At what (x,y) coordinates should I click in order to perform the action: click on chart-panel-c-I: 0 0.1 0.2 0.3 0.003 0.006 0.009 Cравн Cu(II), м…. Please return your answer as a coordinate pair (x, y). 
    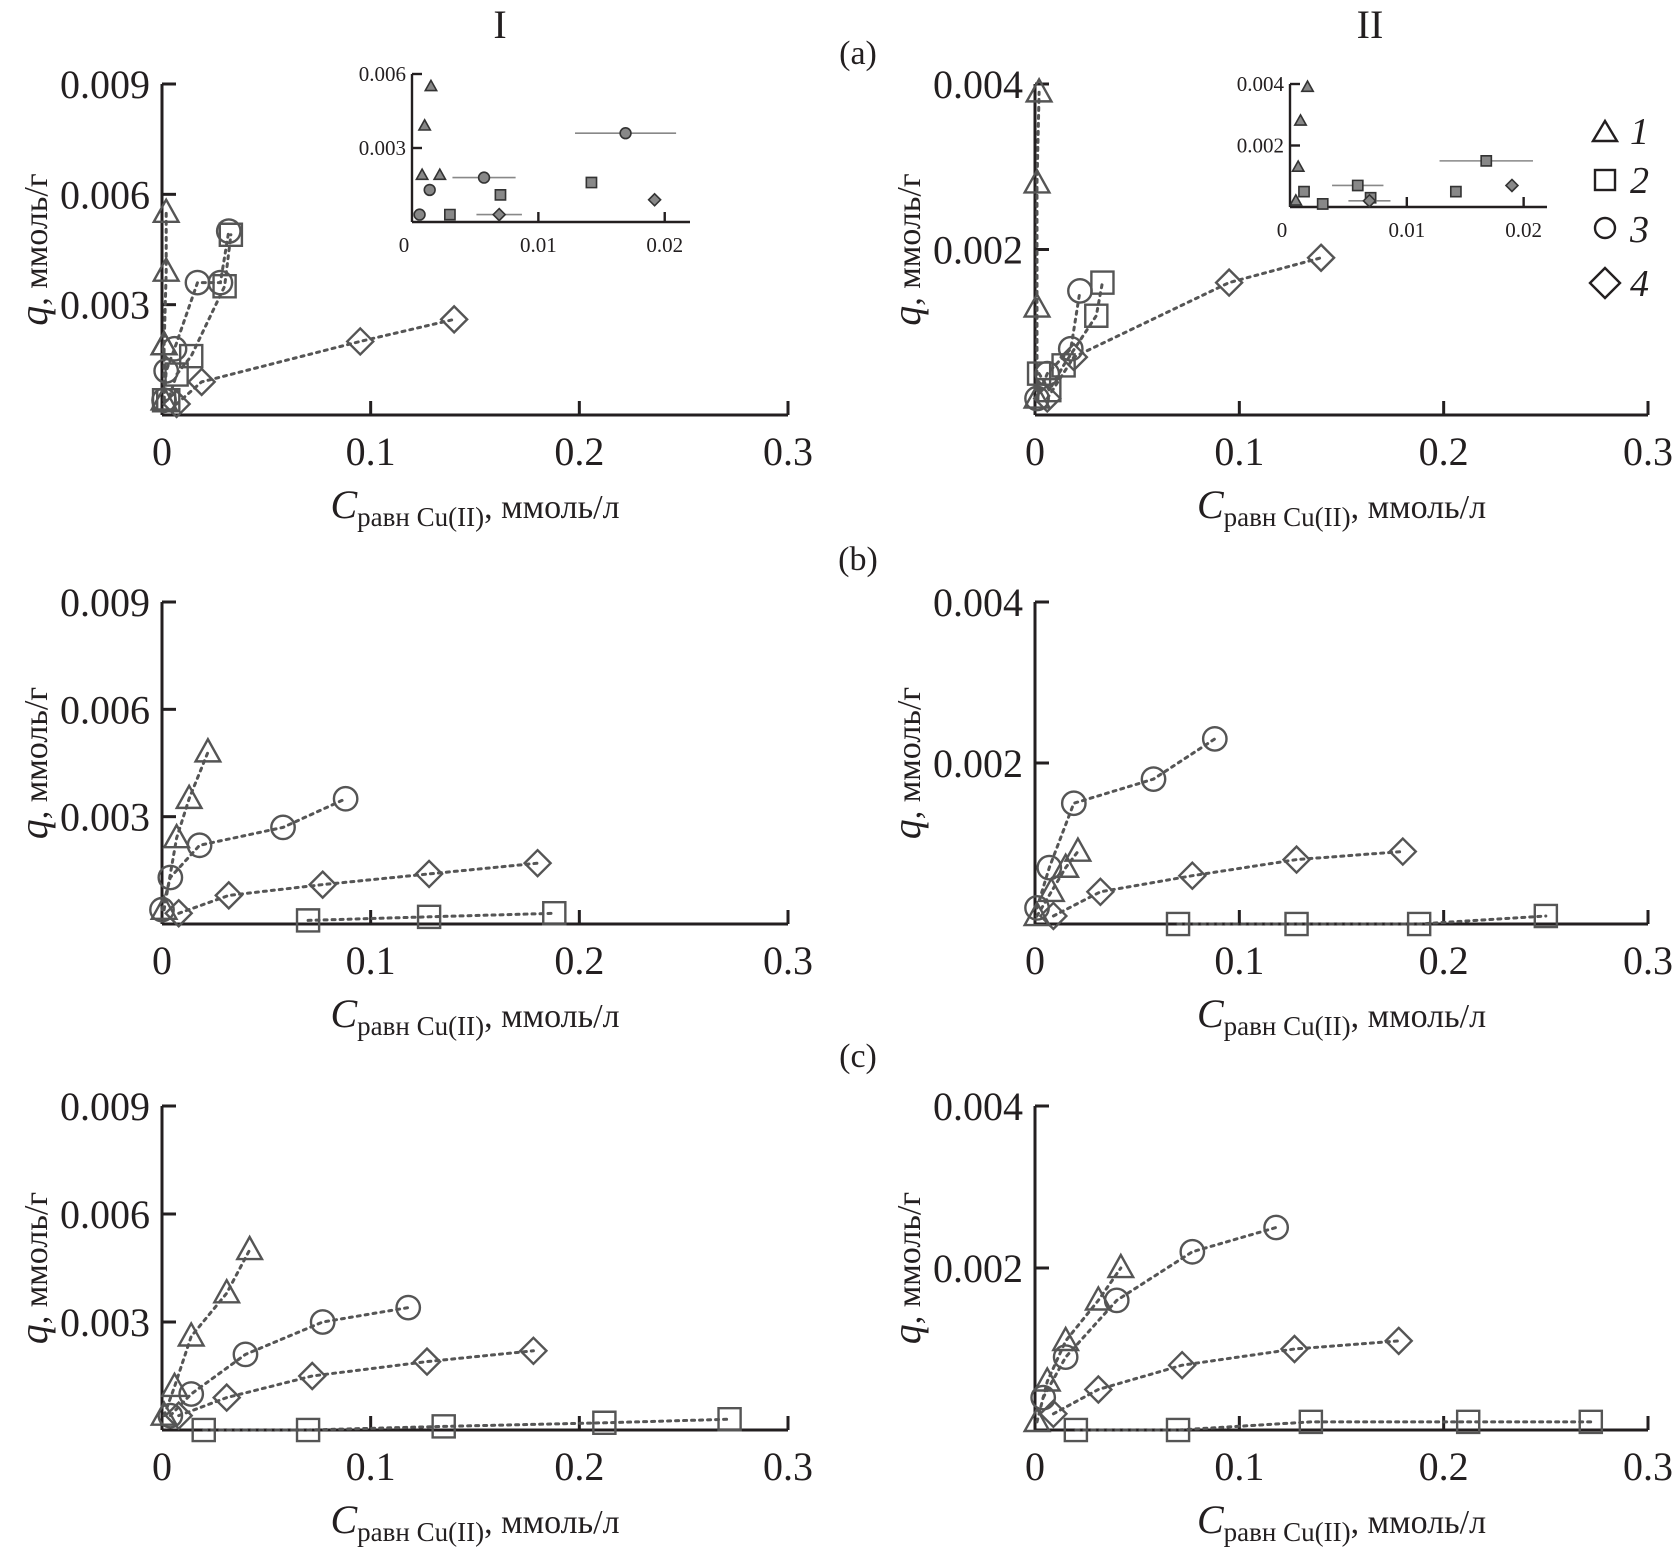
    Looking at the image, I should click on (412, 1315).